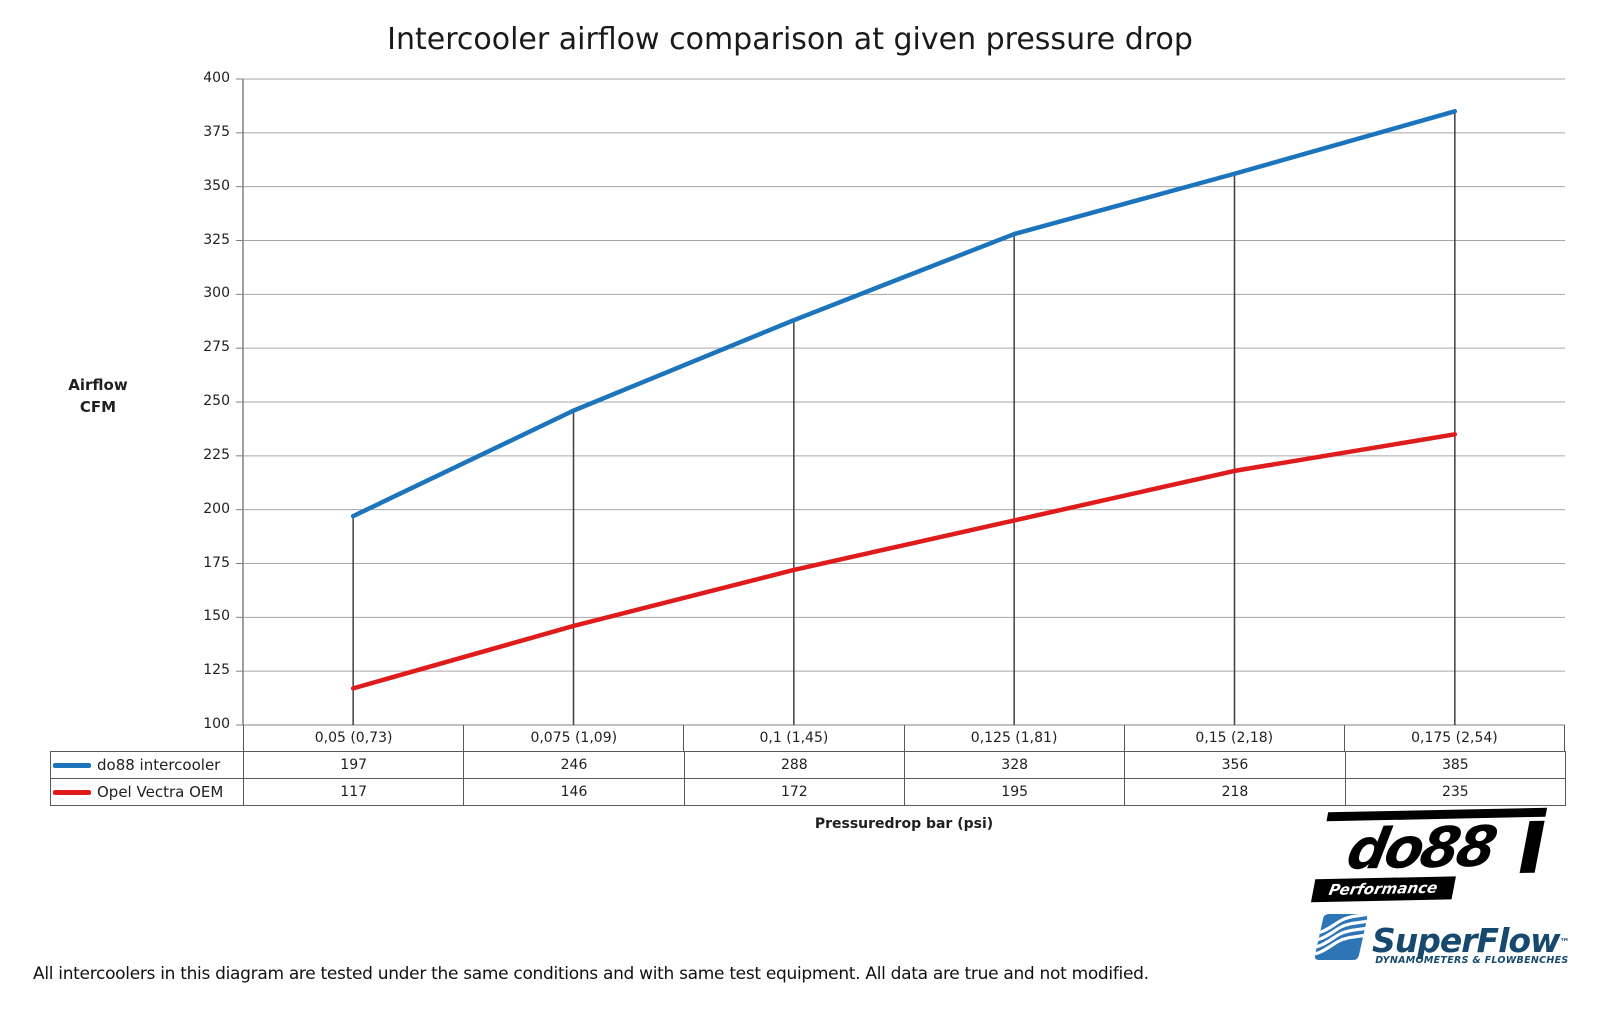  What do you see at coordinates (1564, 943) in the screenshot?
I see `superflow-trademark: ™` at bounding box center [1564, 943].